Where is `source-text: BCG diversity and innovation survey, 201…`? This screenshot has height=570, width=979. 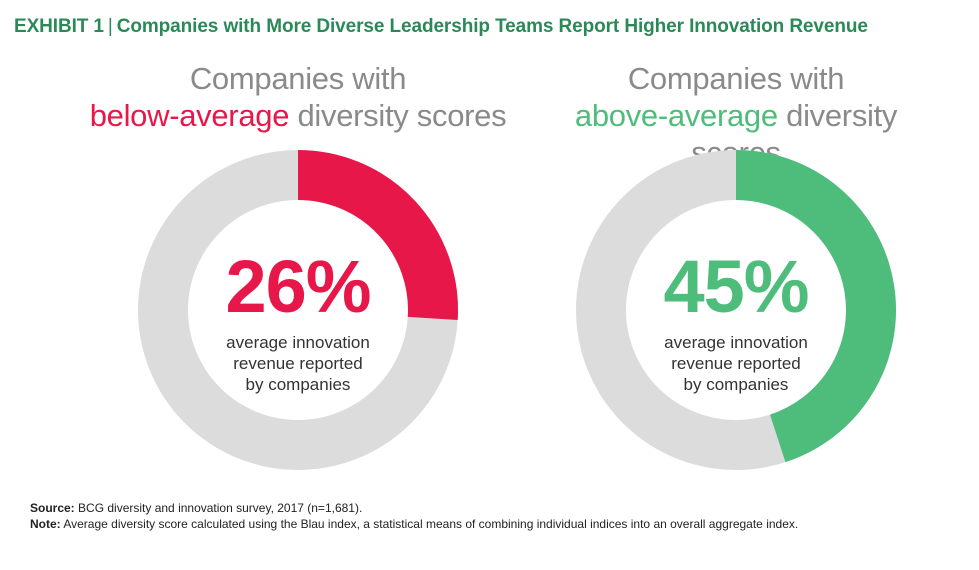 source-text: BCG diversity and innovation survey, 201… is located at coordinates (220, 508).